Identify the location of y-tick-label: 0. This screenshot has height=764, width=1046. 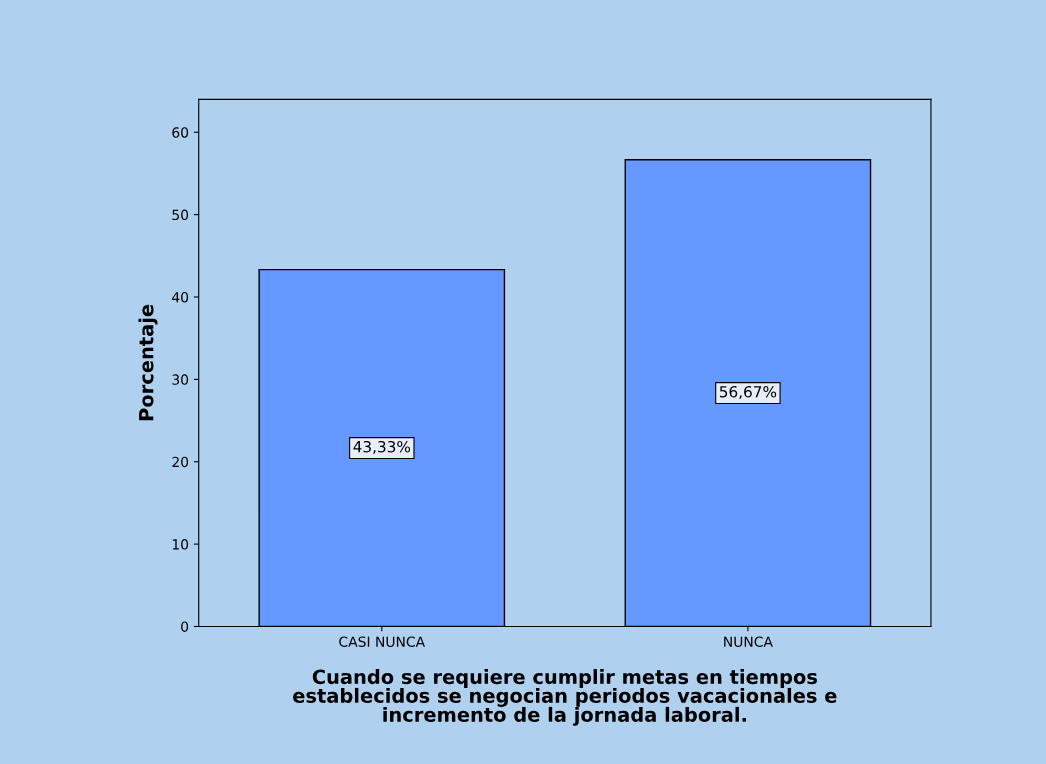
(185, 626).